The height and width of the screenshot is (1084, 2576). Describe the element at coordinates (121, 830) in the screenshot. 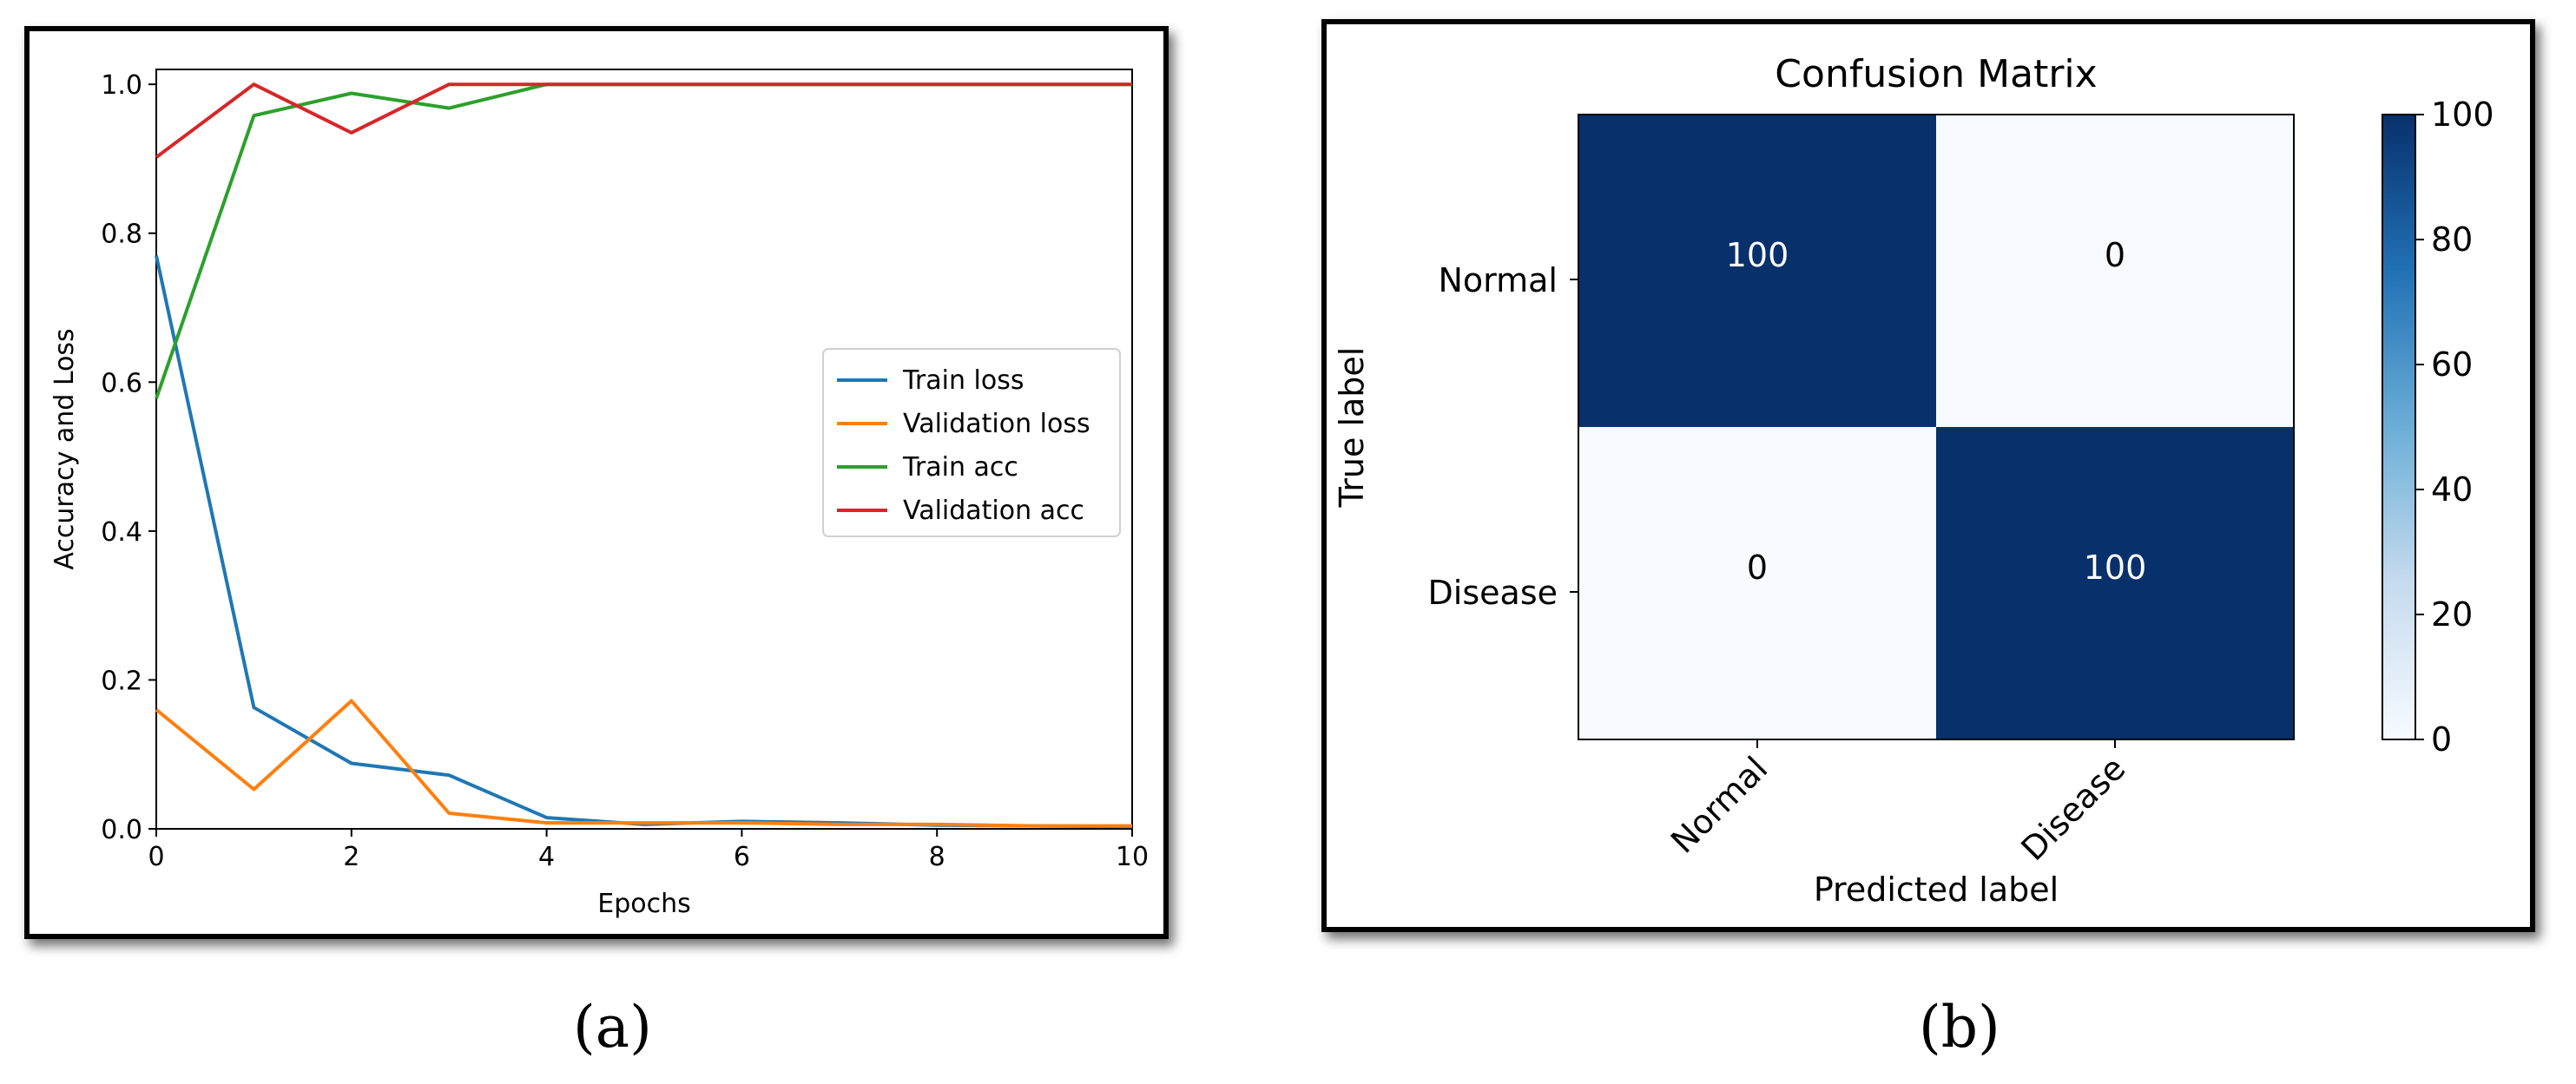

I see `y-tick-label: 0.0` at that location.